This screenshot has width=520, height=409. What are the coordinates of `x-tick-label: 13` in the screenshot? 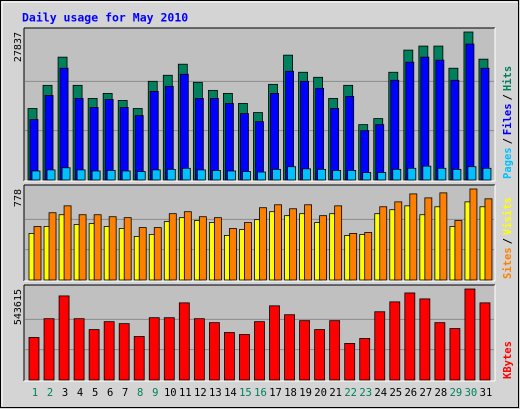 It's located at (215, 393).